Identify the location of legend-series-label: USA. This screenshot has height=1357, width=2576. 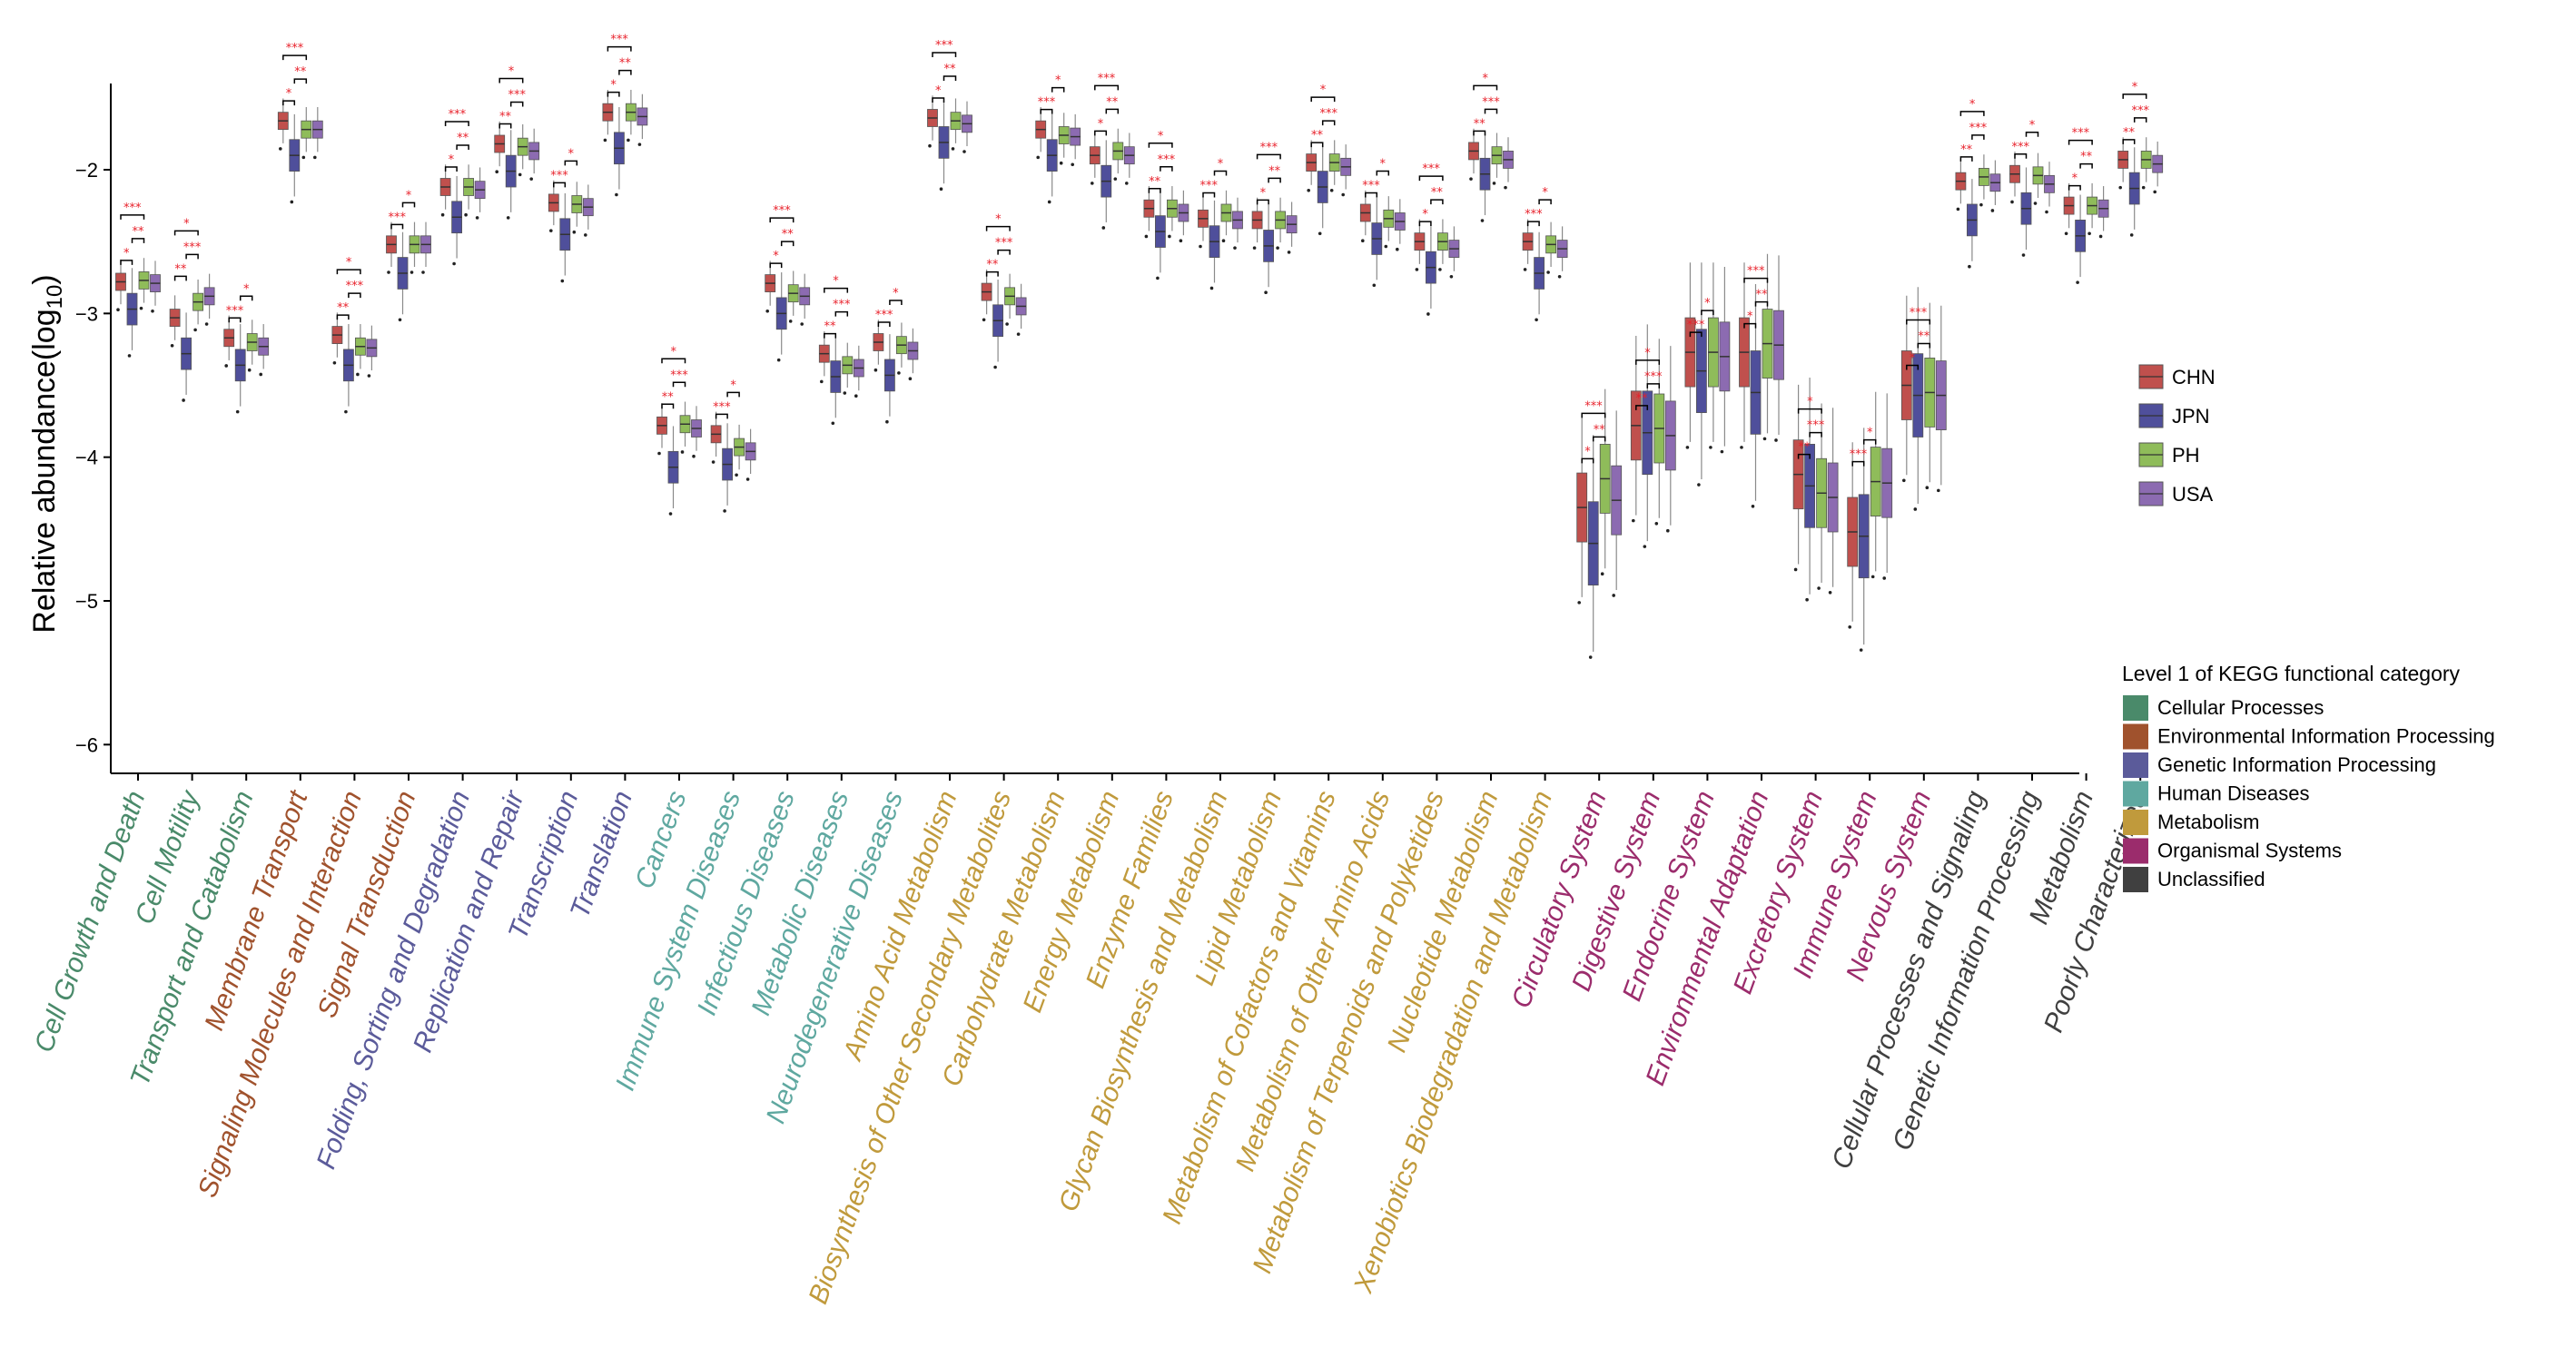
(2193, 494).